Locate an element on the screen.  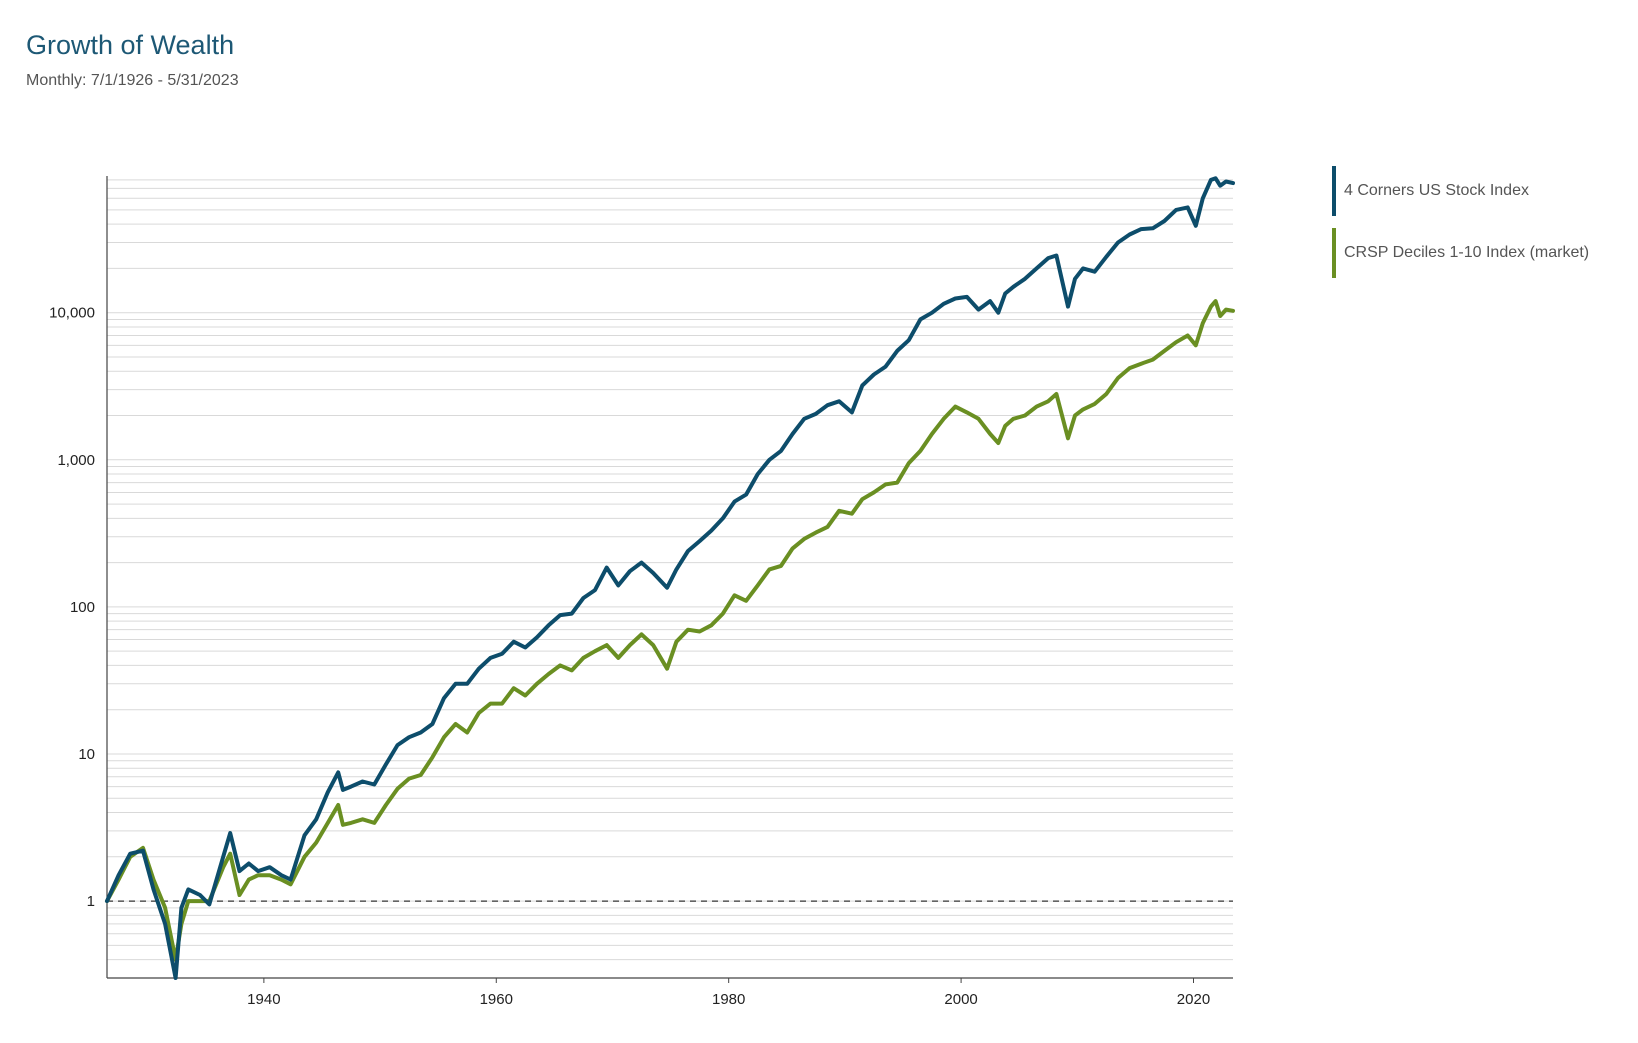
y-tick-label: 100 is located at coordinates (82, 607).